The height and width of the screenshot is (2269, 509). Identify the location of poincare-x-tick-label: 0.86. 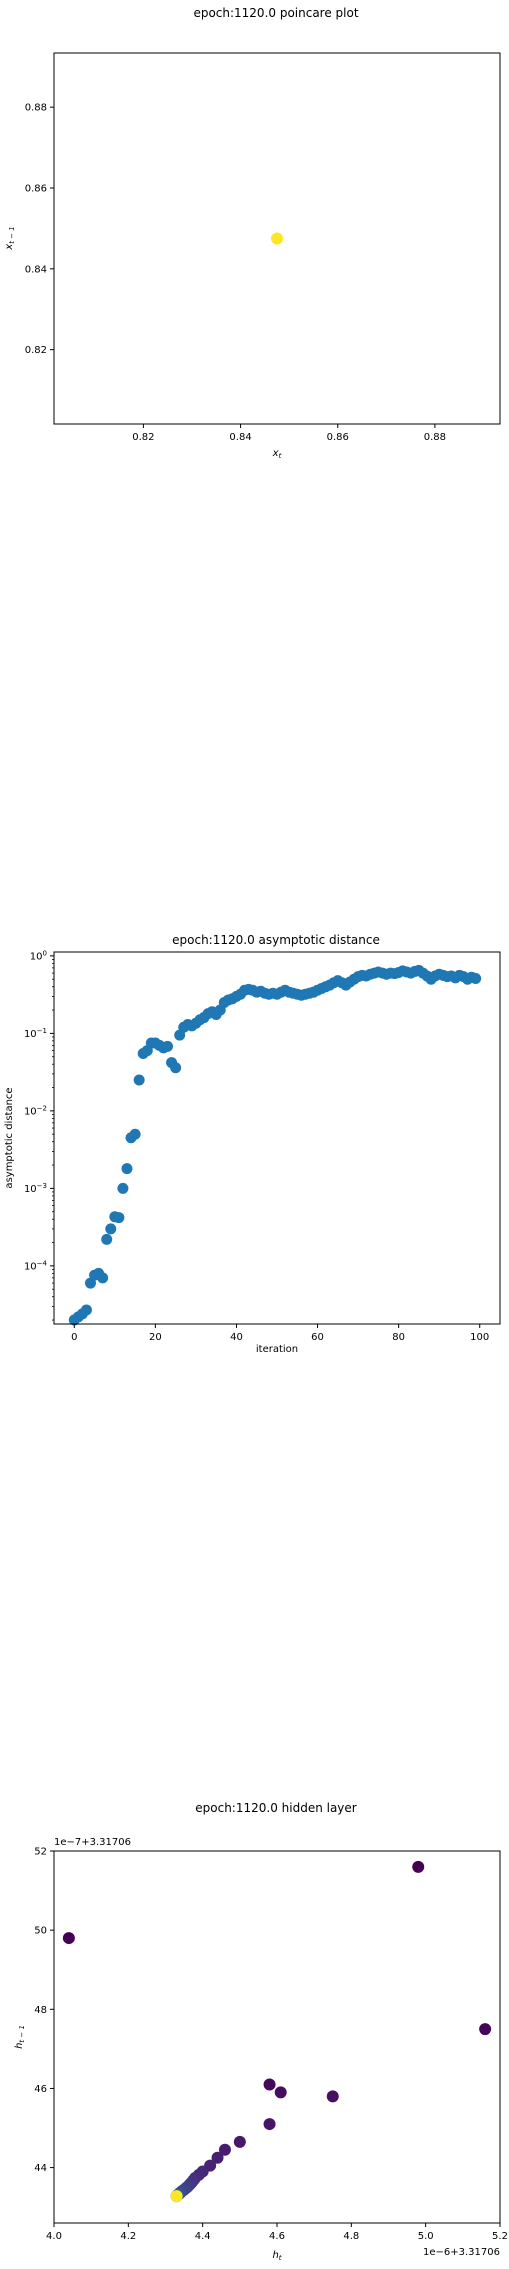
(338, 437).